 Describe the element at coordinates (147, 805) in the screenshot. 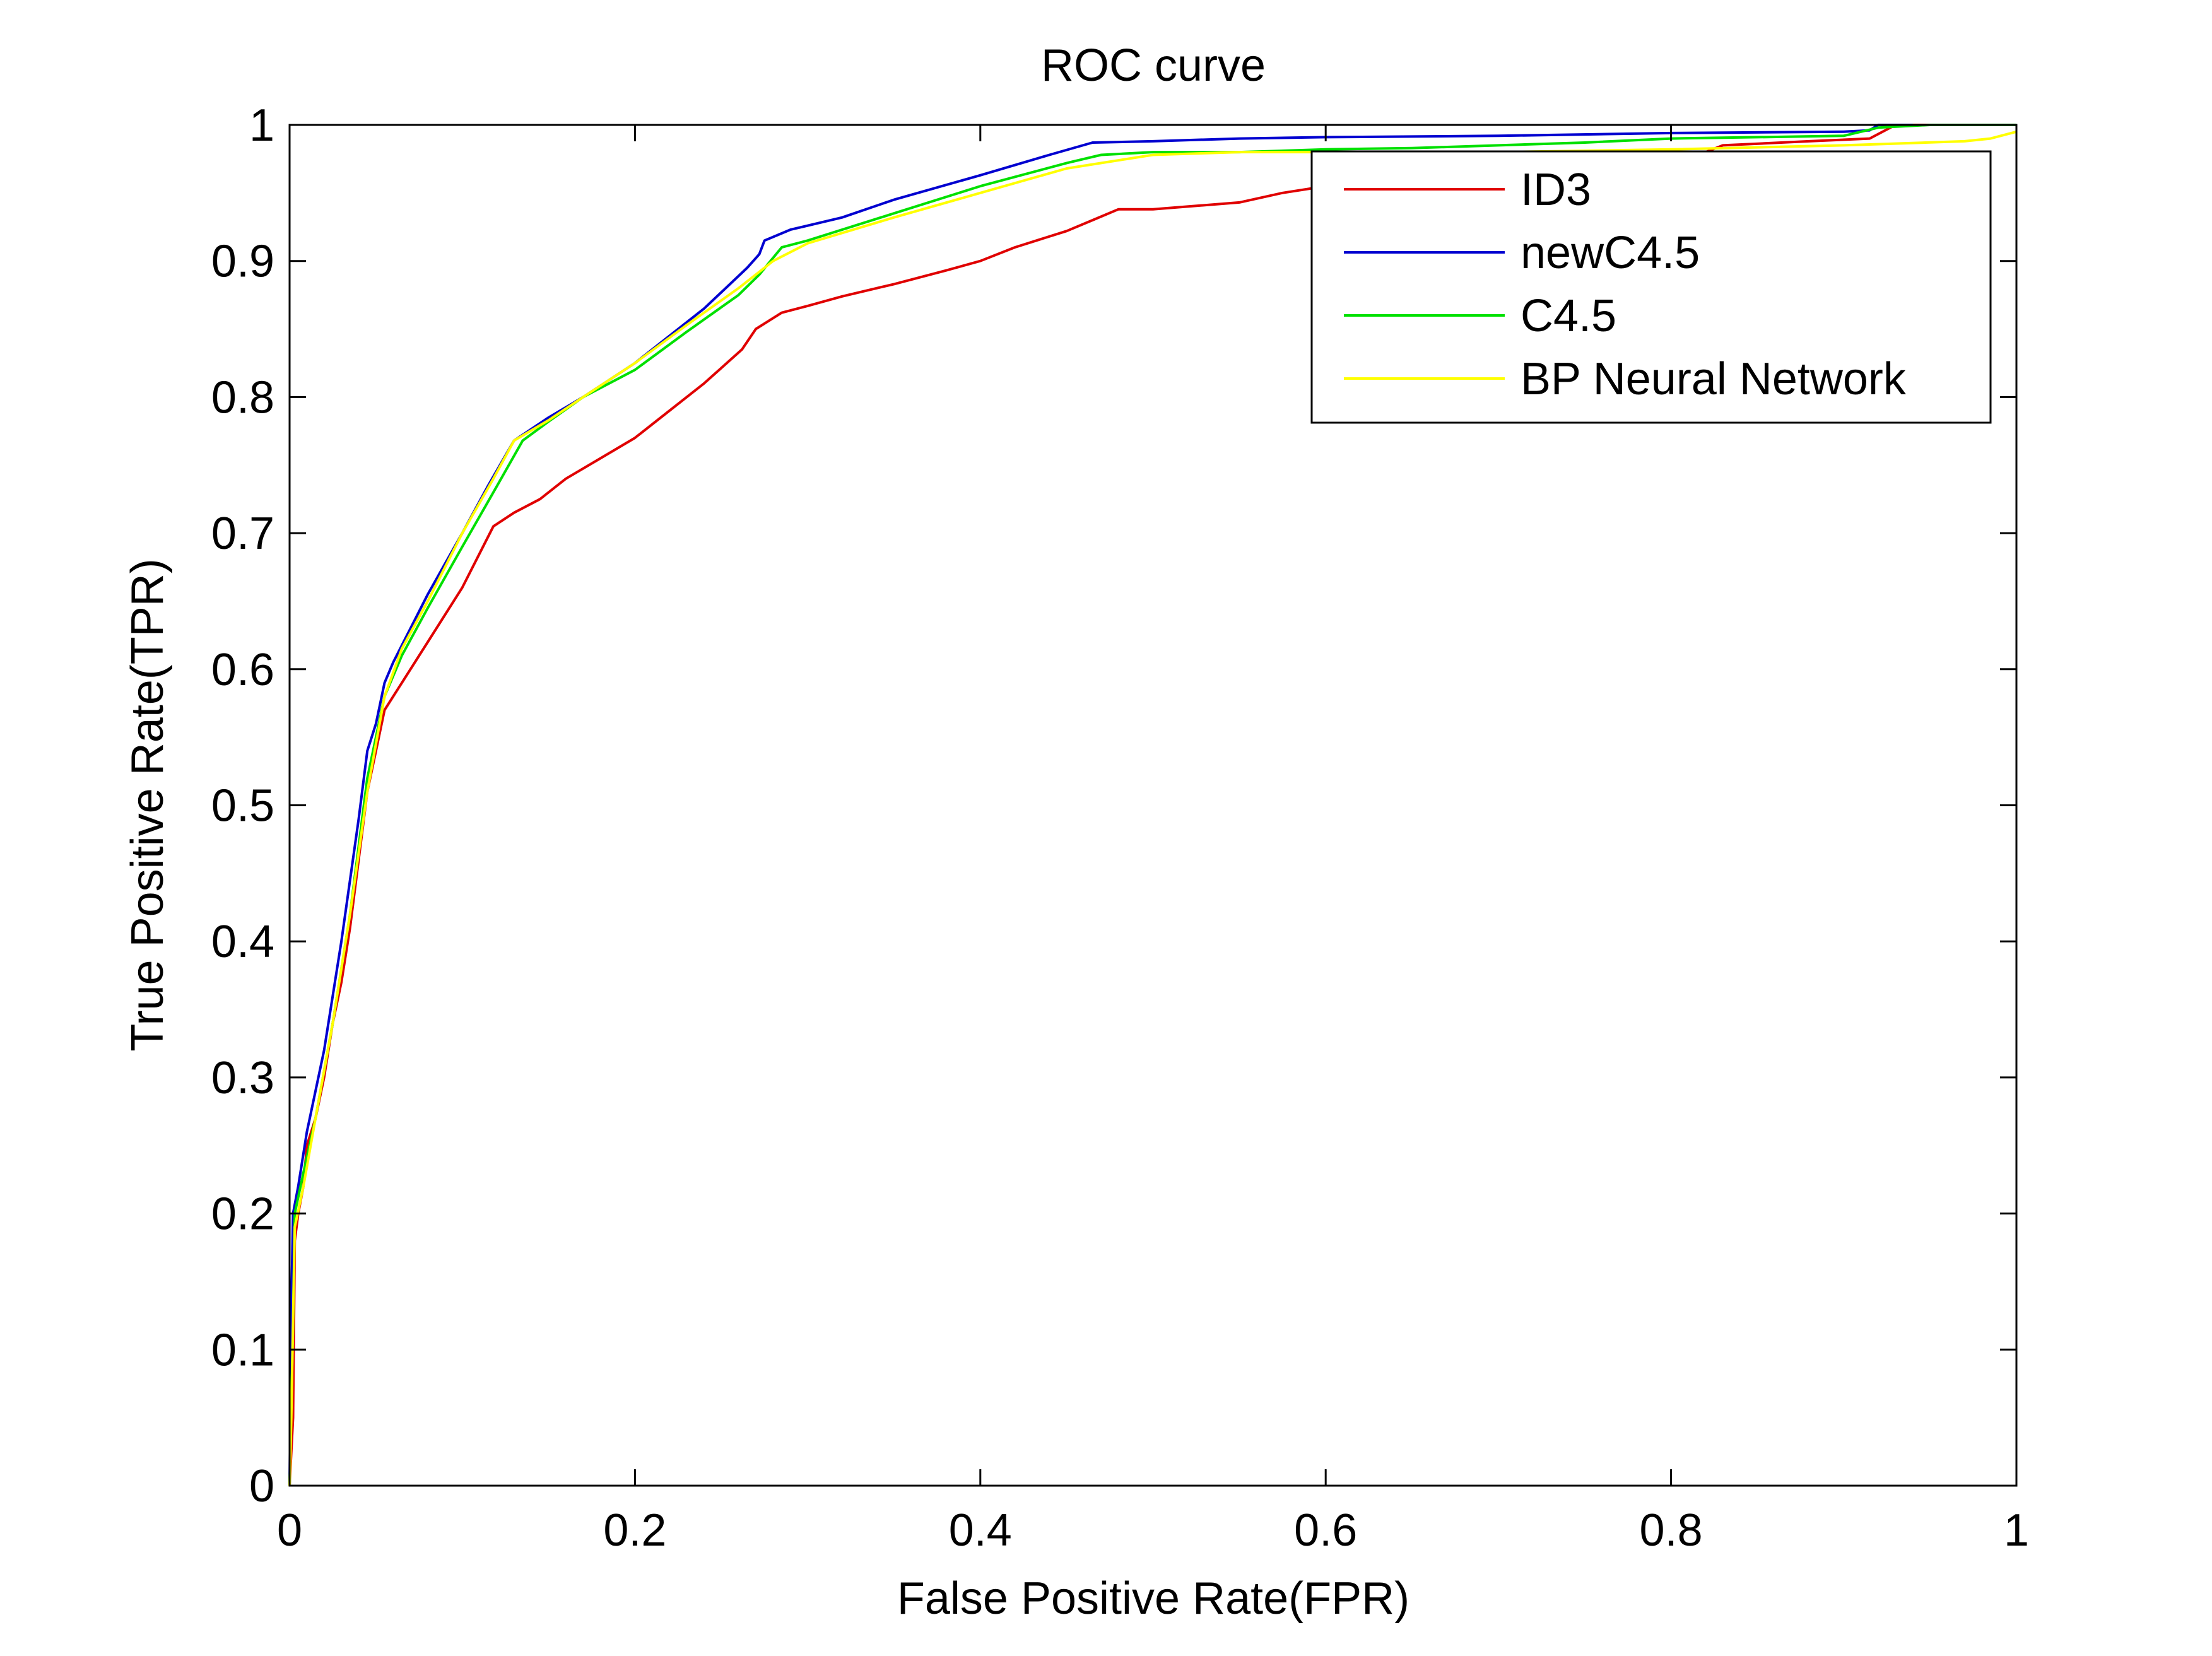

I see `y-axis-label: True Positive Rate(TPR)` at that location.